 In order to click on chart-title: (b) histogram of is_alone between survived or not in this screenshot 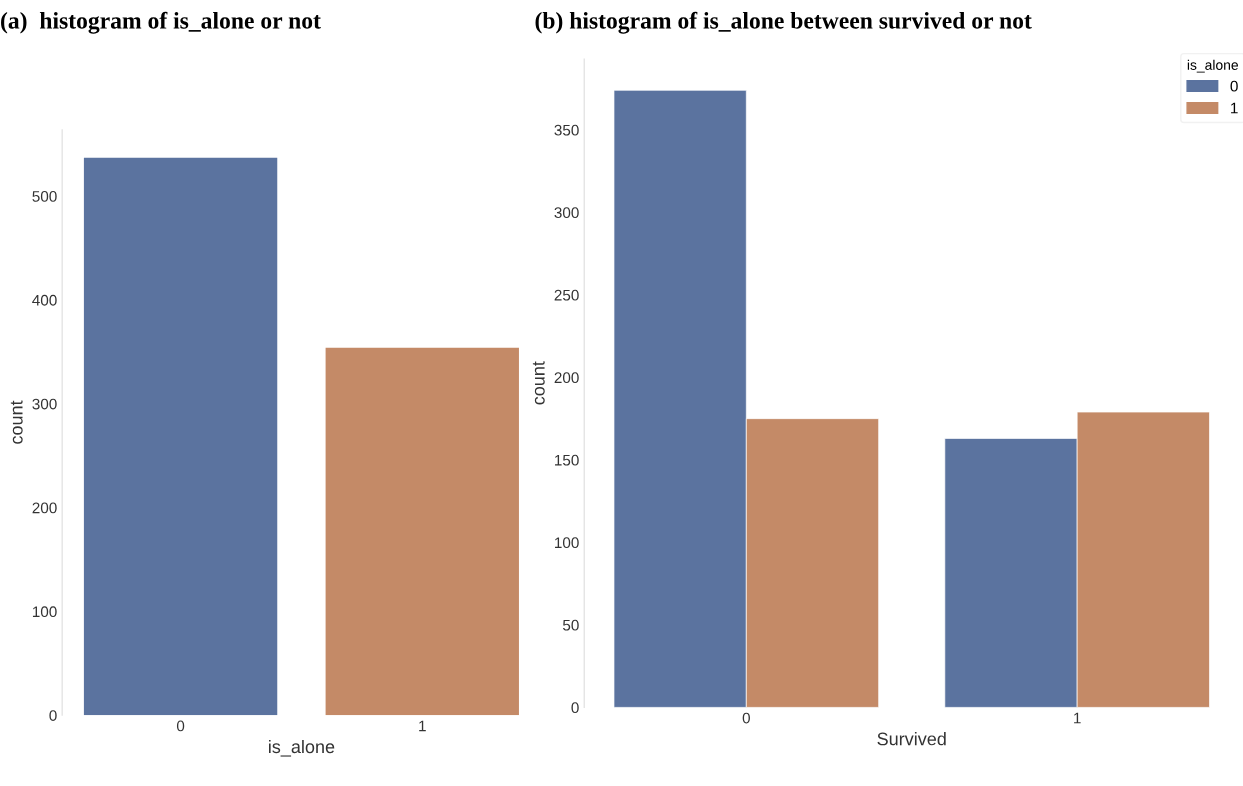, I will do `click(783, 22)`.